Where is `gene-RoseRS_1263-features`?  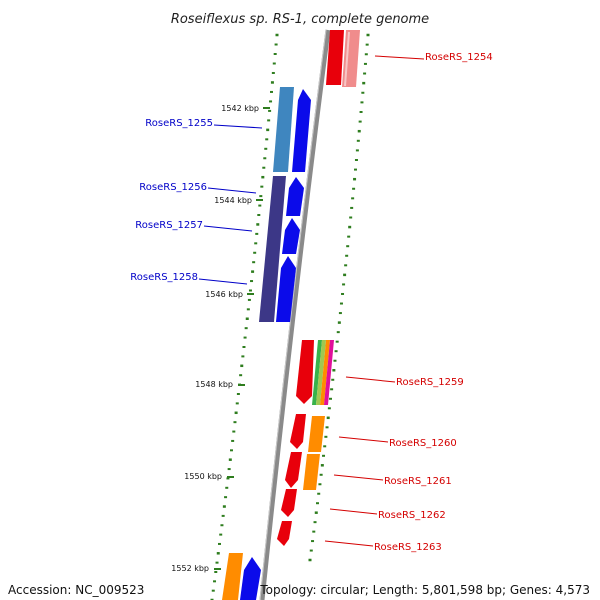 gene-RoseRS_1263-features is located at coordinates (284, 533).